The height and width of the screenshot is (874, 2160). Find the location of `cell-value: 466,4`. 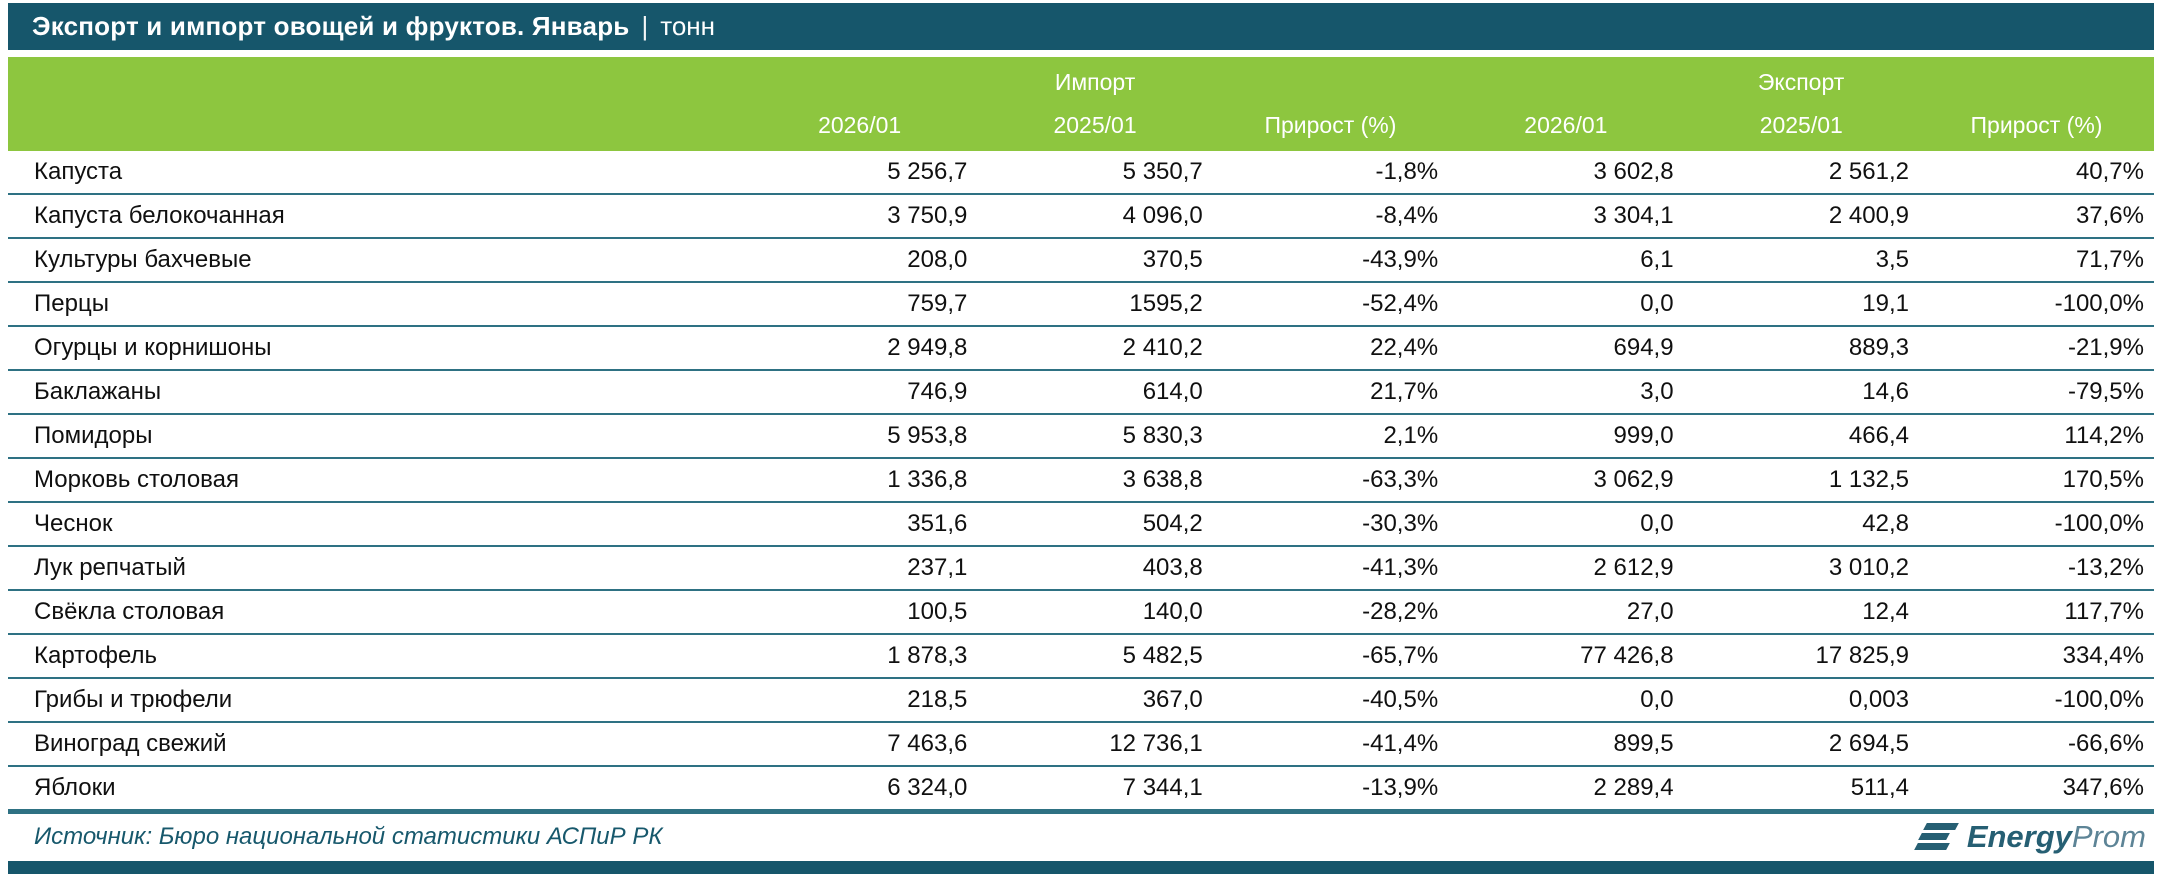

cell-value: 466,4 is located at coordinates (1801, 436).